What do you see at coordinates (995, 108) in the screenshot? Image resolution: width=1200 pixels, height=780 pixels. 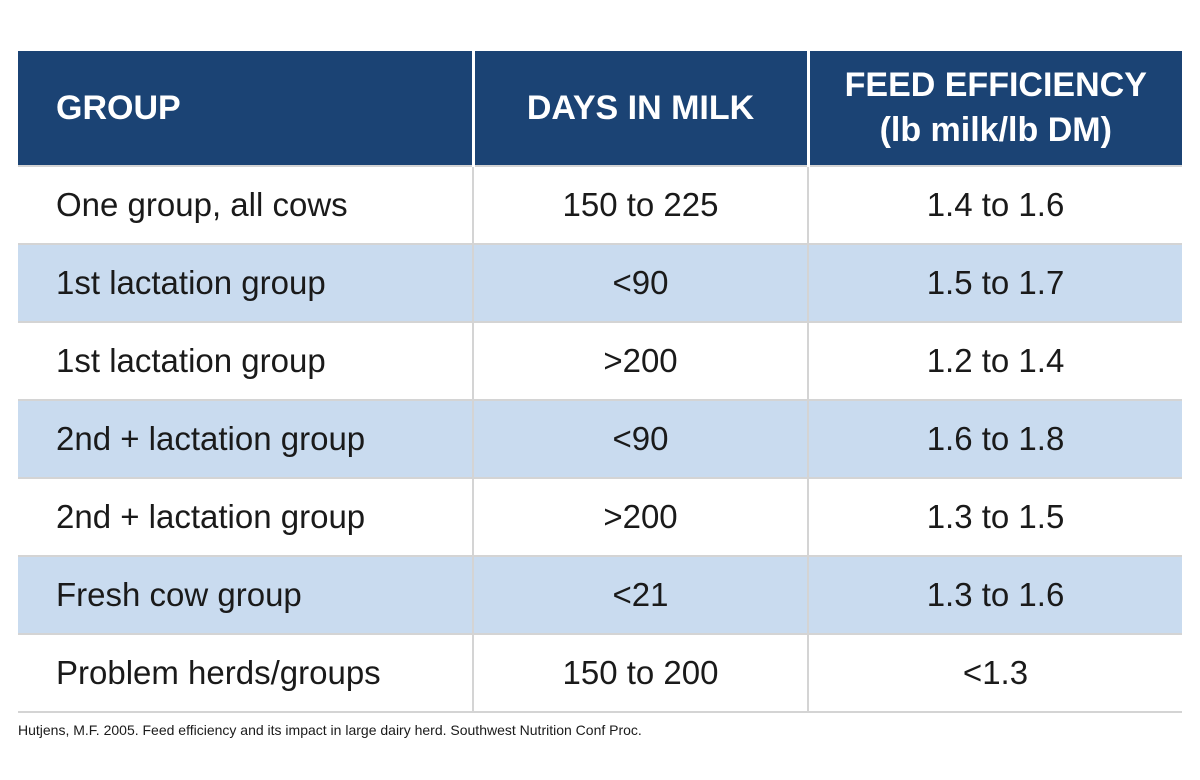 I see `header-feed-efficiency: FEED EFFICIENCY (lb milk/lb DM)` at bounding box center [995, 108].